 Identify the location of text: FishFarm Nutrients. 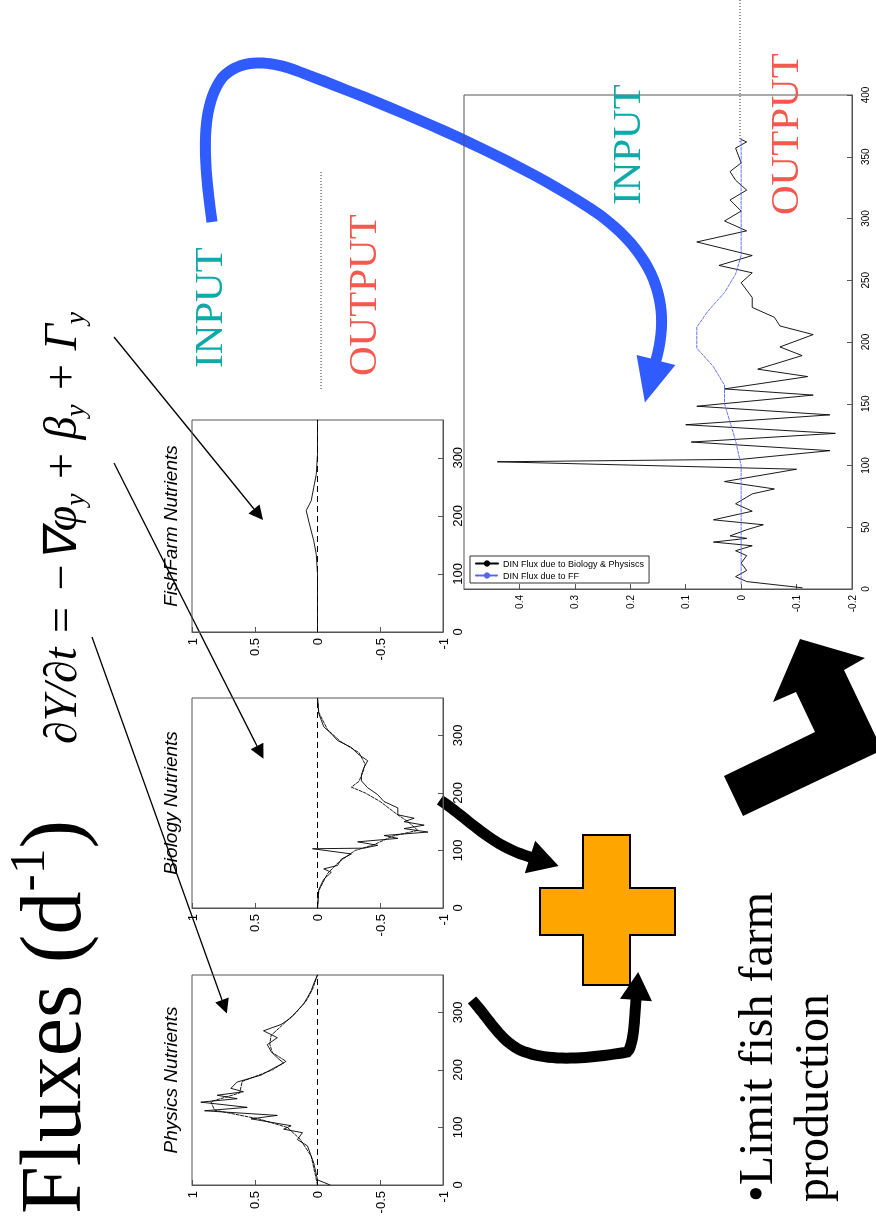
(170, 525).